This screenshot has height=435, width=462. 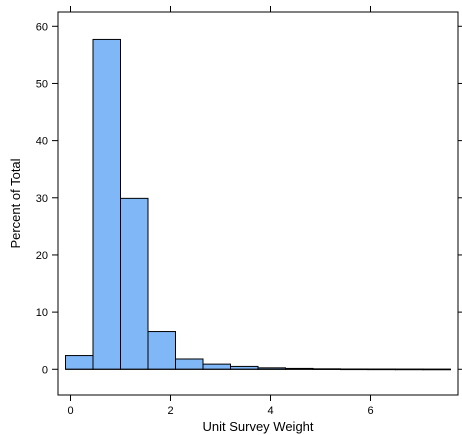 I want to click on y-tick-label: 20, so click(x=42, y=256).